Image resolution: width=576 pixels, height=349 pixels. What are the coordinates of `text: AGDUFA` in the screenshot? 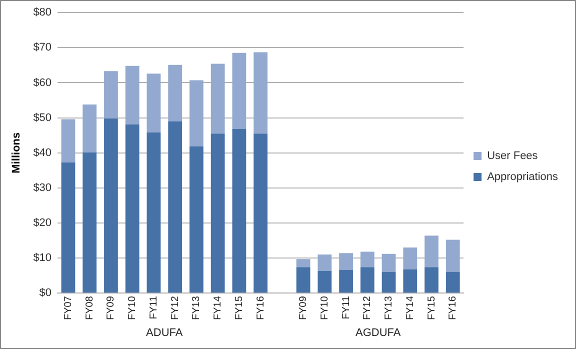 It's located at (378, 333).